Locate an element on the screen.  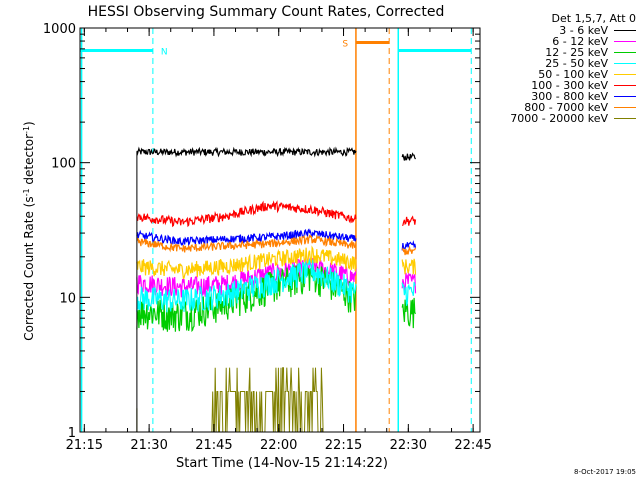
legend-entry: 25 - 50 keV is located at coordinates (561, 63).